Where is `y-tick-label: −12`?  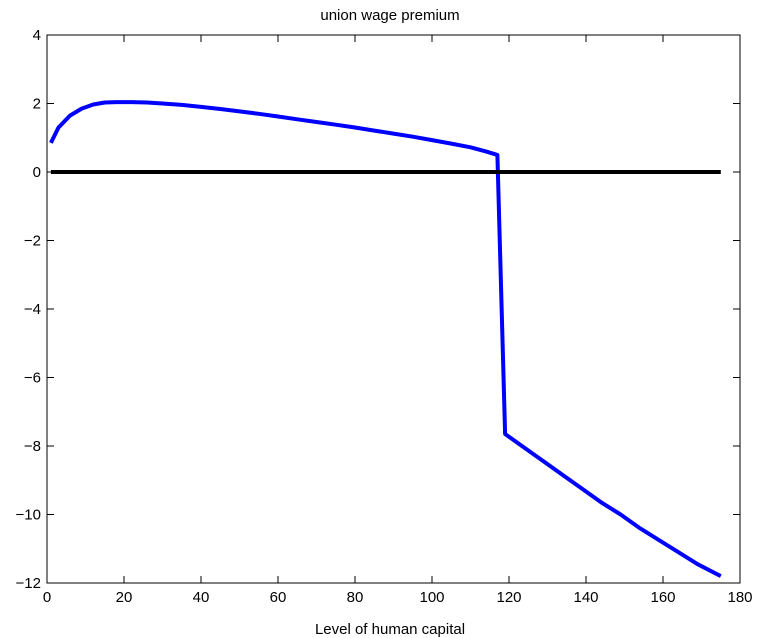
y-tick-label: −12 is located at coordinates (28, 583).